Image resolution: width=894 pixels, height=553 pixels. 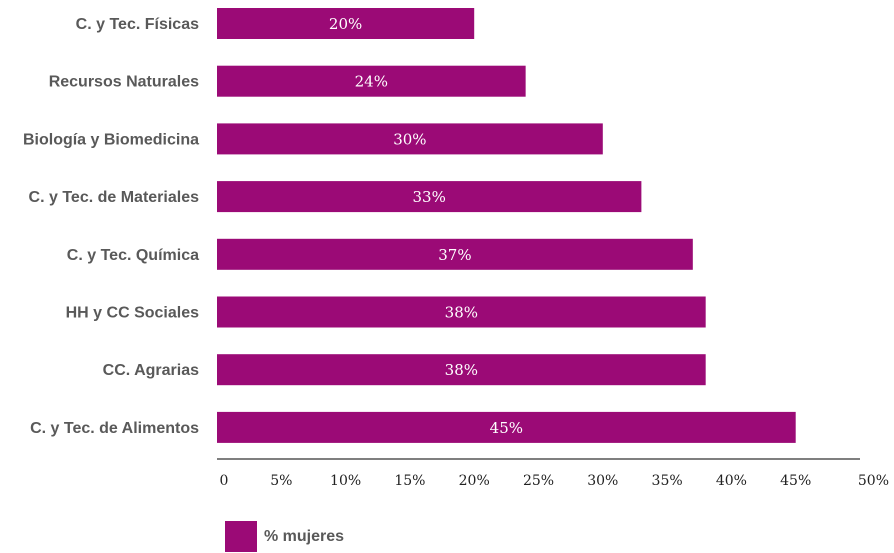 I want to click on category-label: Recursos Naturales, so click(x=124, y=82).